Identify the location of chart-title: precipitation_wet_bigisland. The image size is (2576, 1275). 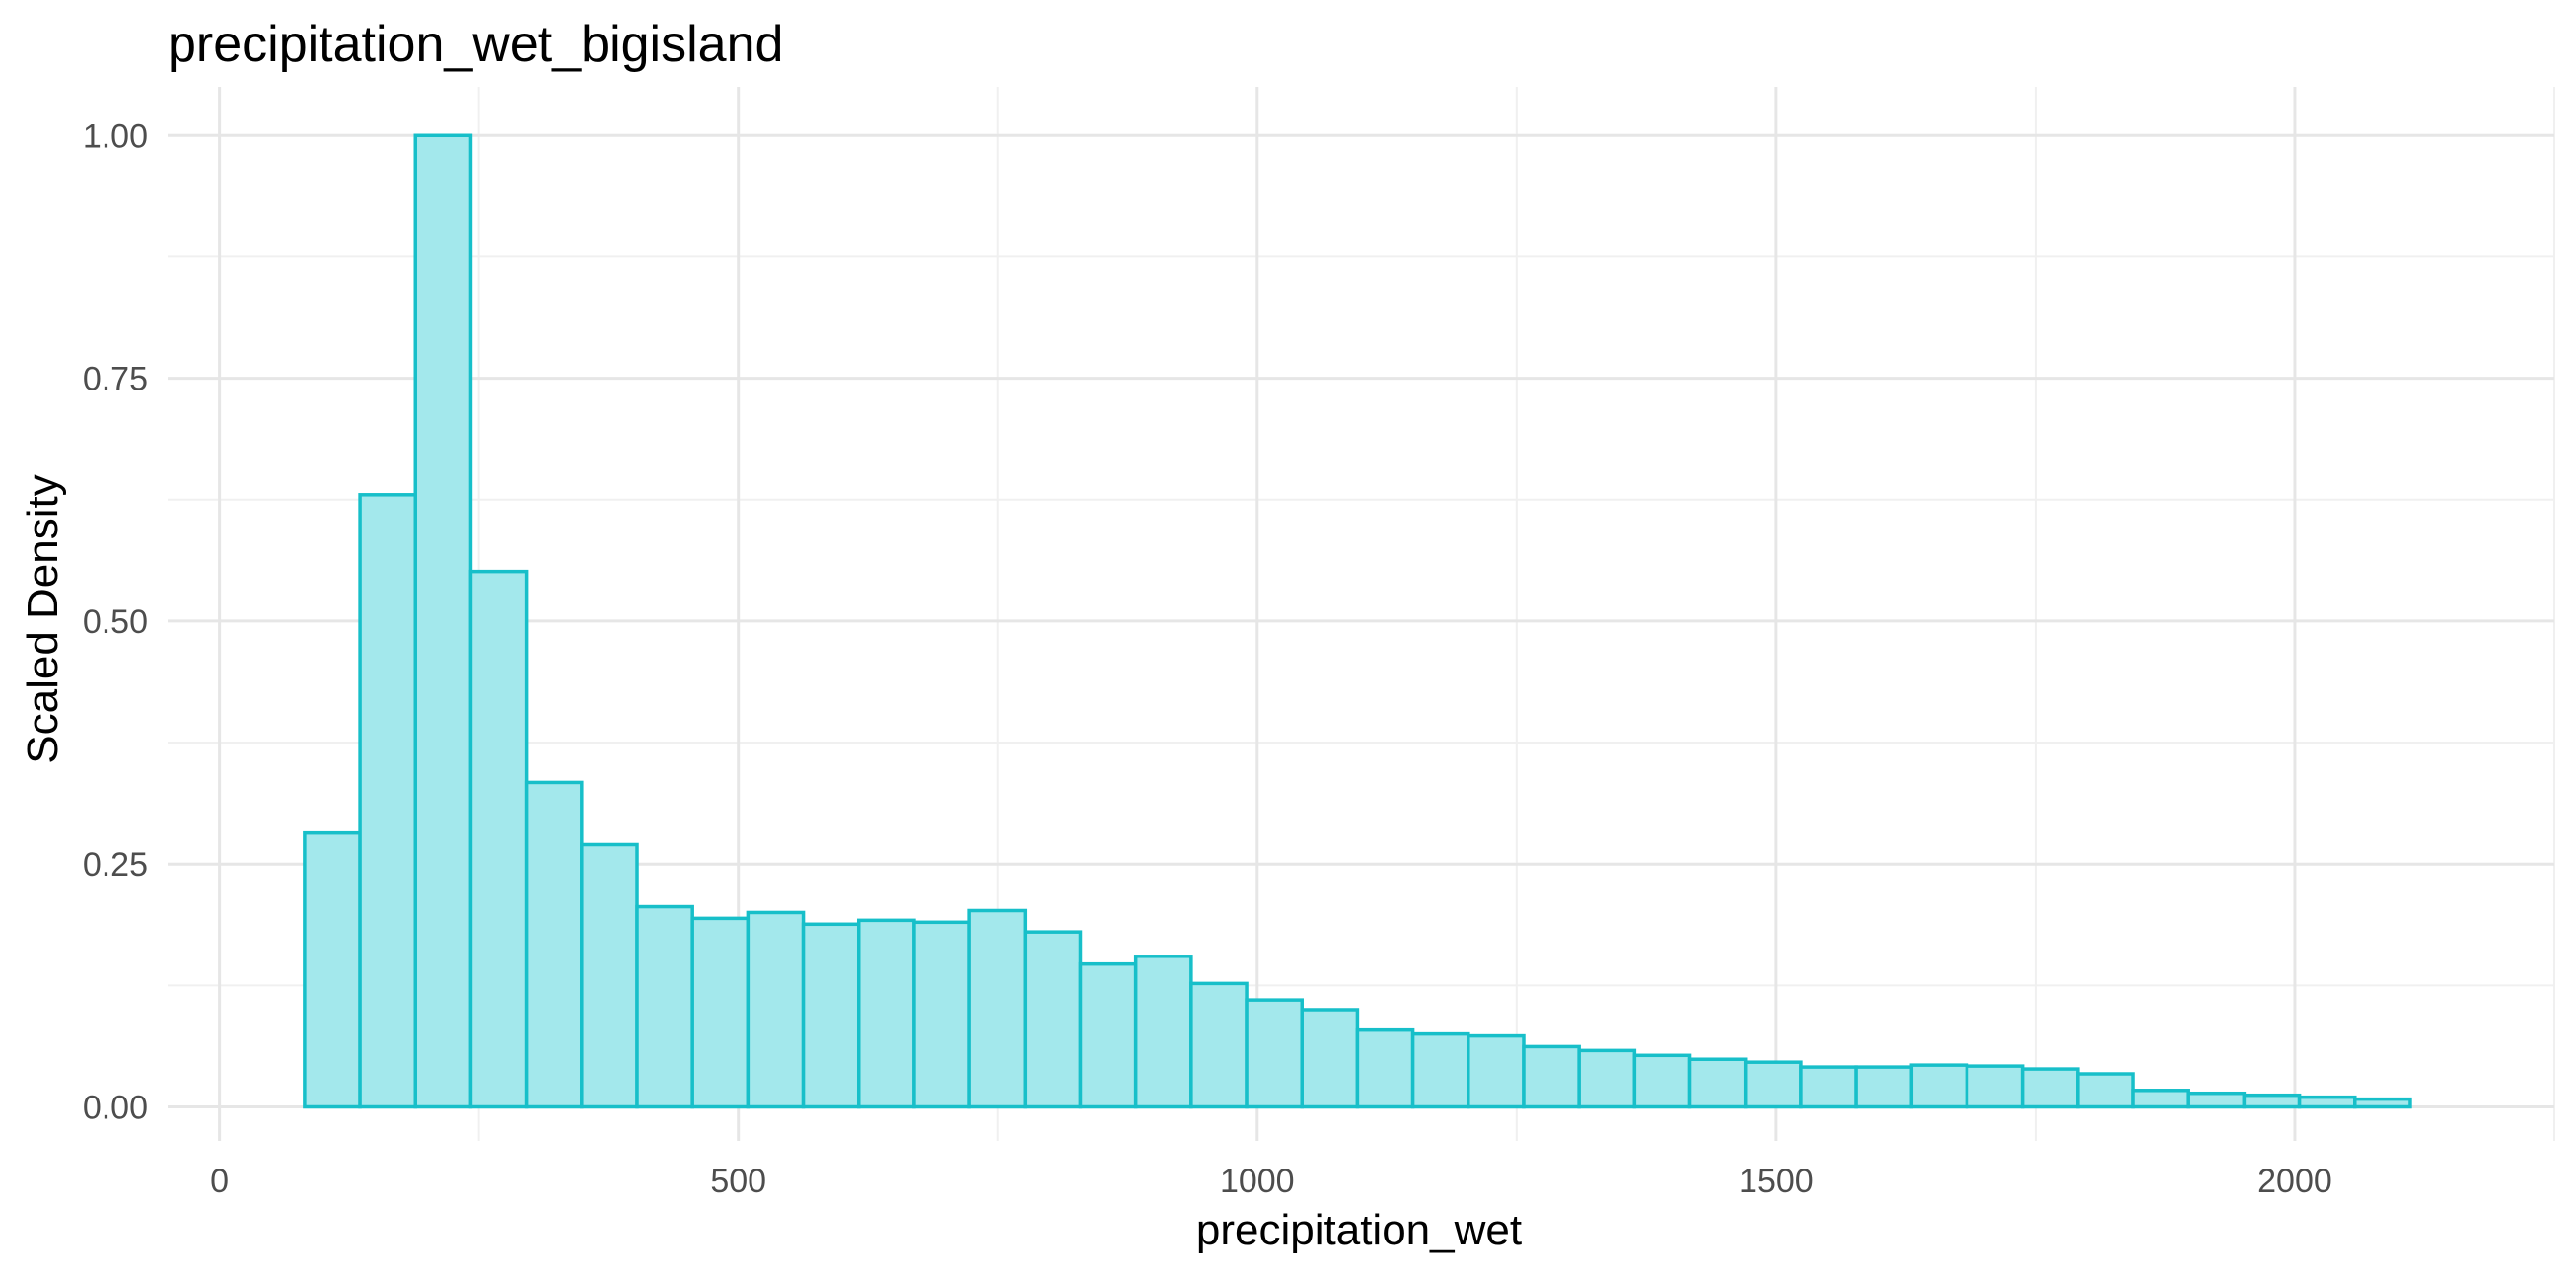
(475, 45).